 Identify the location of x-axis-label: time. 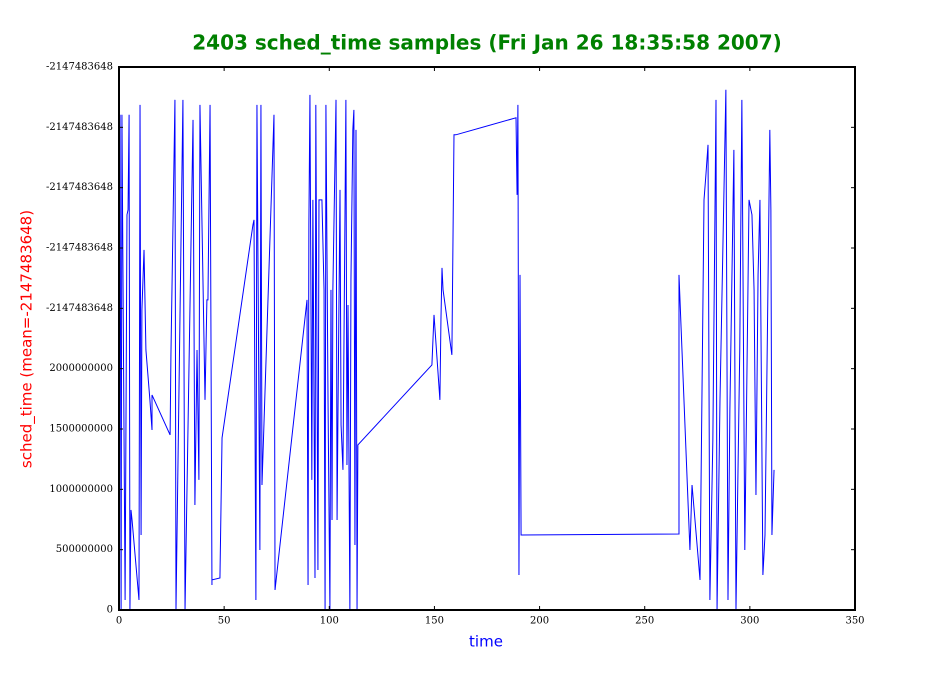
(486, 642).